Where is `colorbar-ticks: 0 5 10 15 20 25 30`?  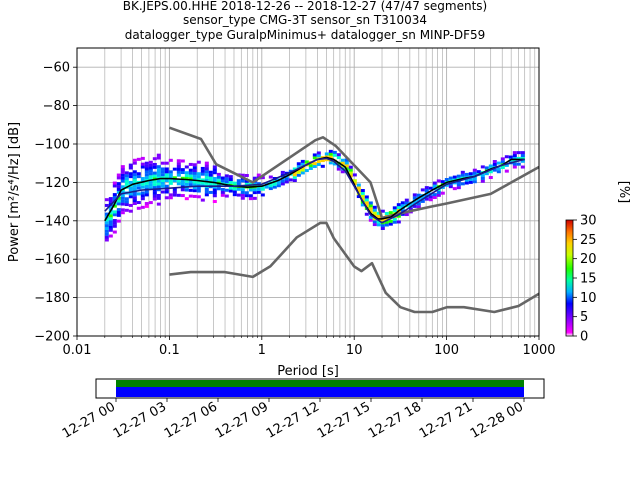 colorbar-ticks: 0 5 10 15 20 25 30 is located at coordinates (585, 279).